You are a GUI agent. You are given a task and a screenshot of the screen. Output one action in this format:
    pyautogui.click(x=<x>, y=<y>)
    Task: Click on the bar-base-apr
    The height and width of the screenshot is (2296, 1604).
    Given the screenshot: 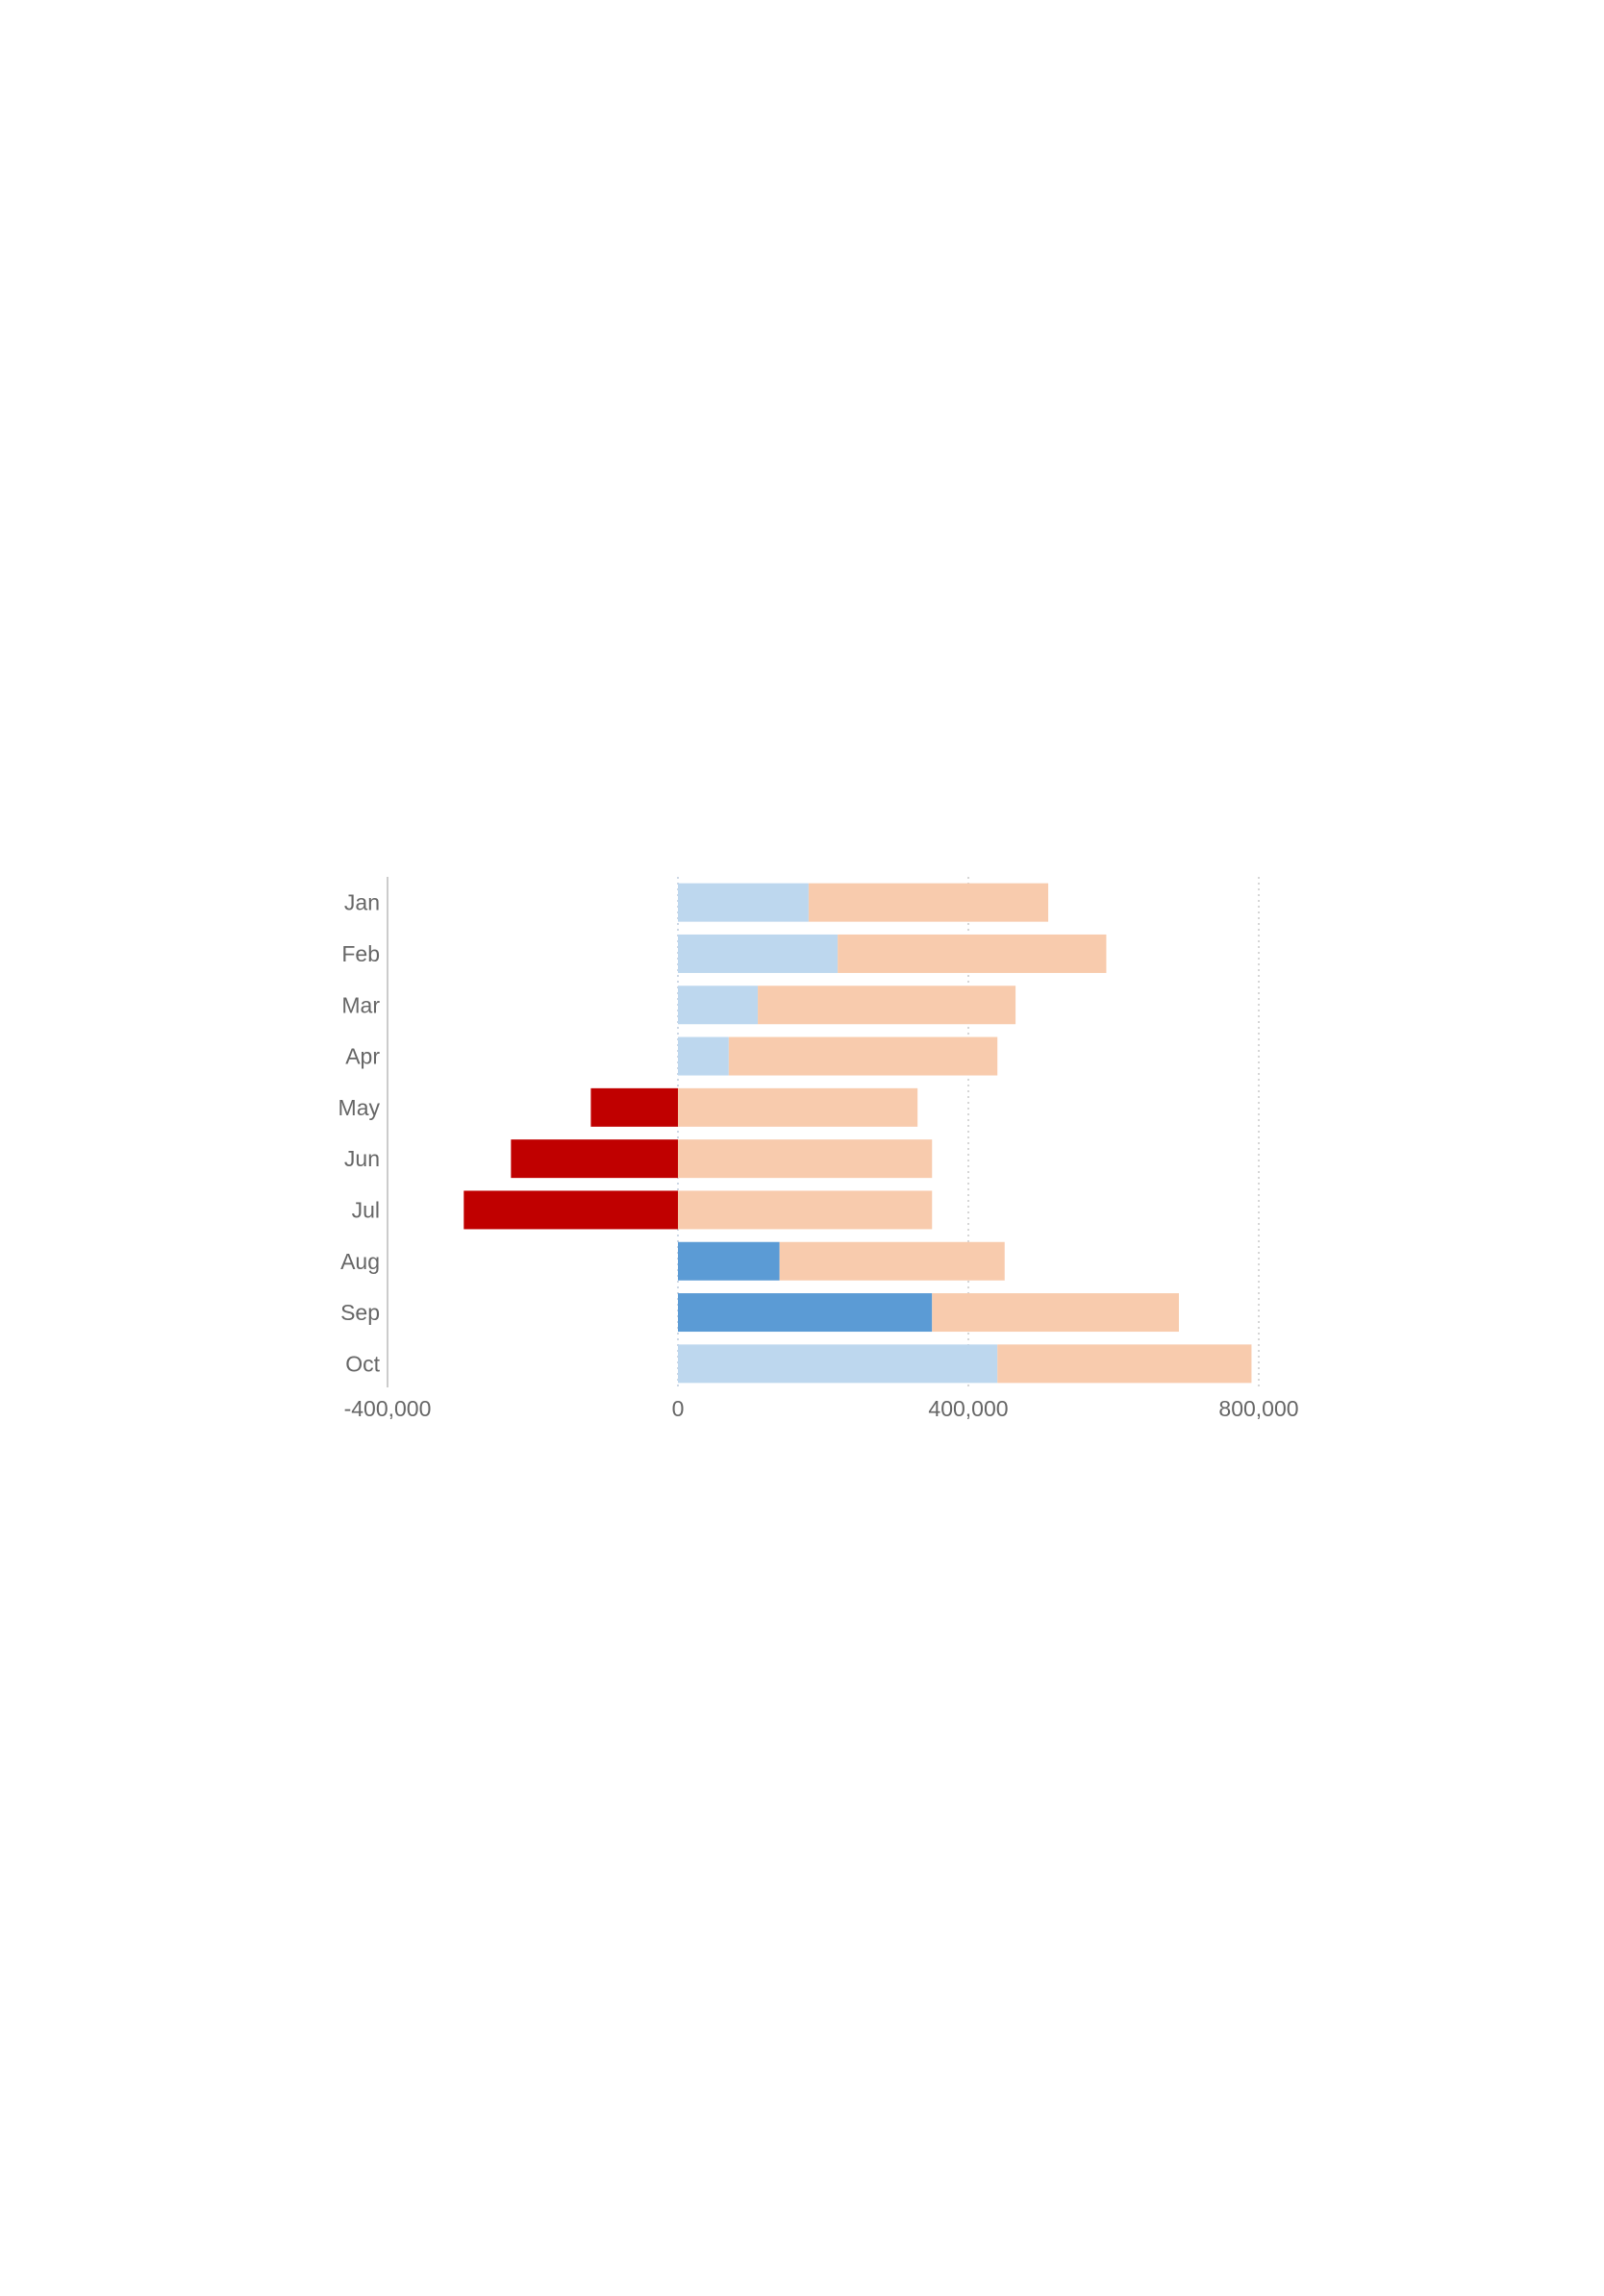 What is the action you would take?
    pyautogui.click(x=863, y=1056)
    